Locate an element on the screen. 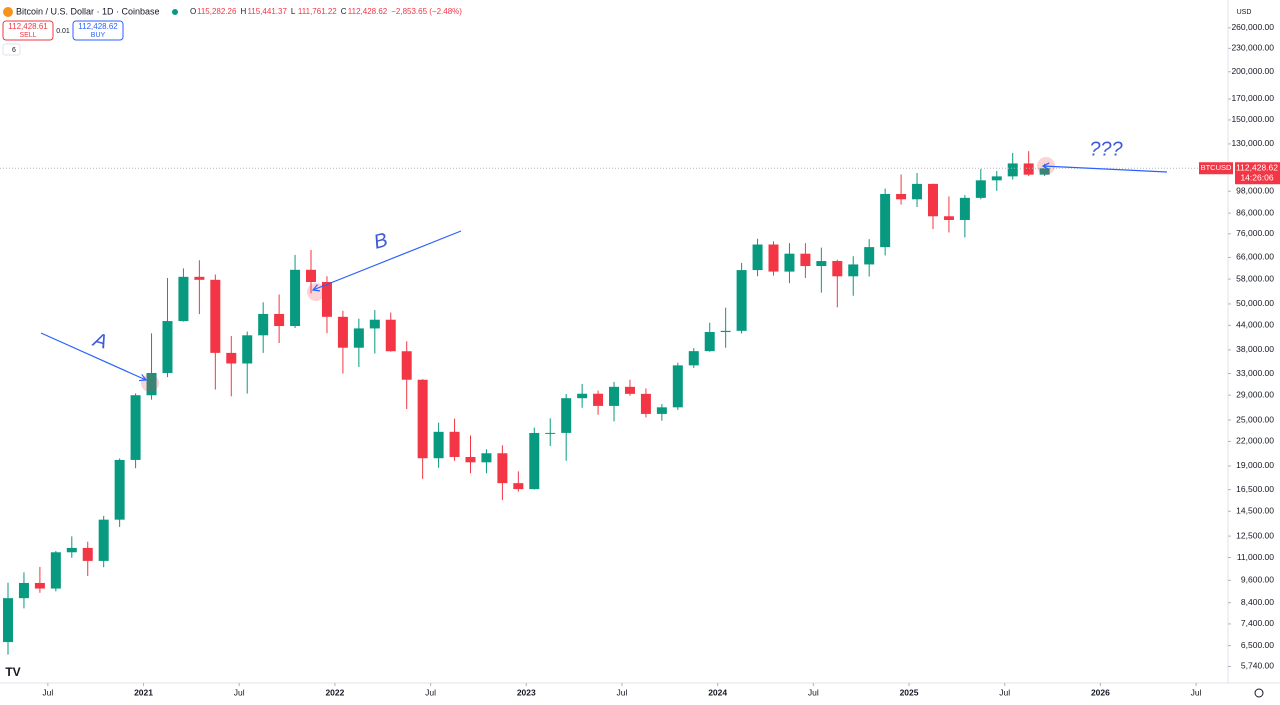  ohlc-value: 111,761.22 is located at coordinates (317, 11).